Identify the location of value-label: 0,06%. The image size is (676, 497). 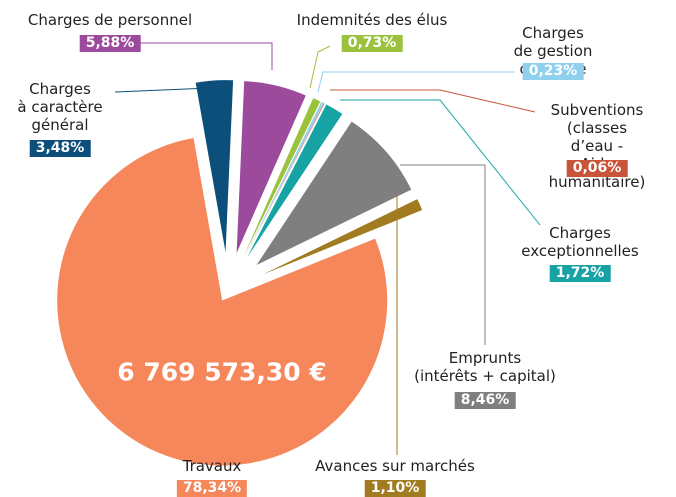
(597, 168).